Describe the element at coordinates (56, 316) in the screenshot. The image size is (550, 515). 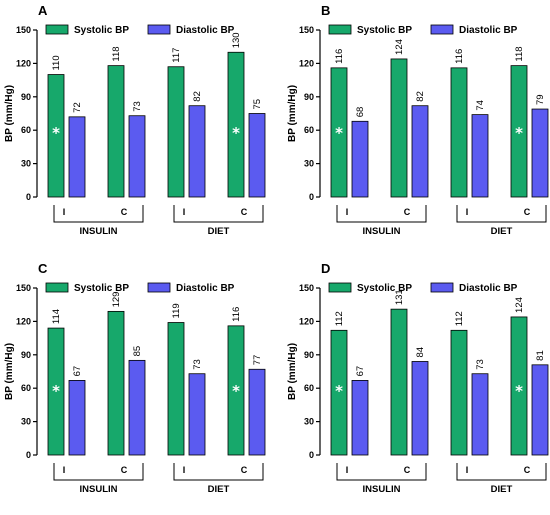
I see `data-label-systolic: 114` at that location.